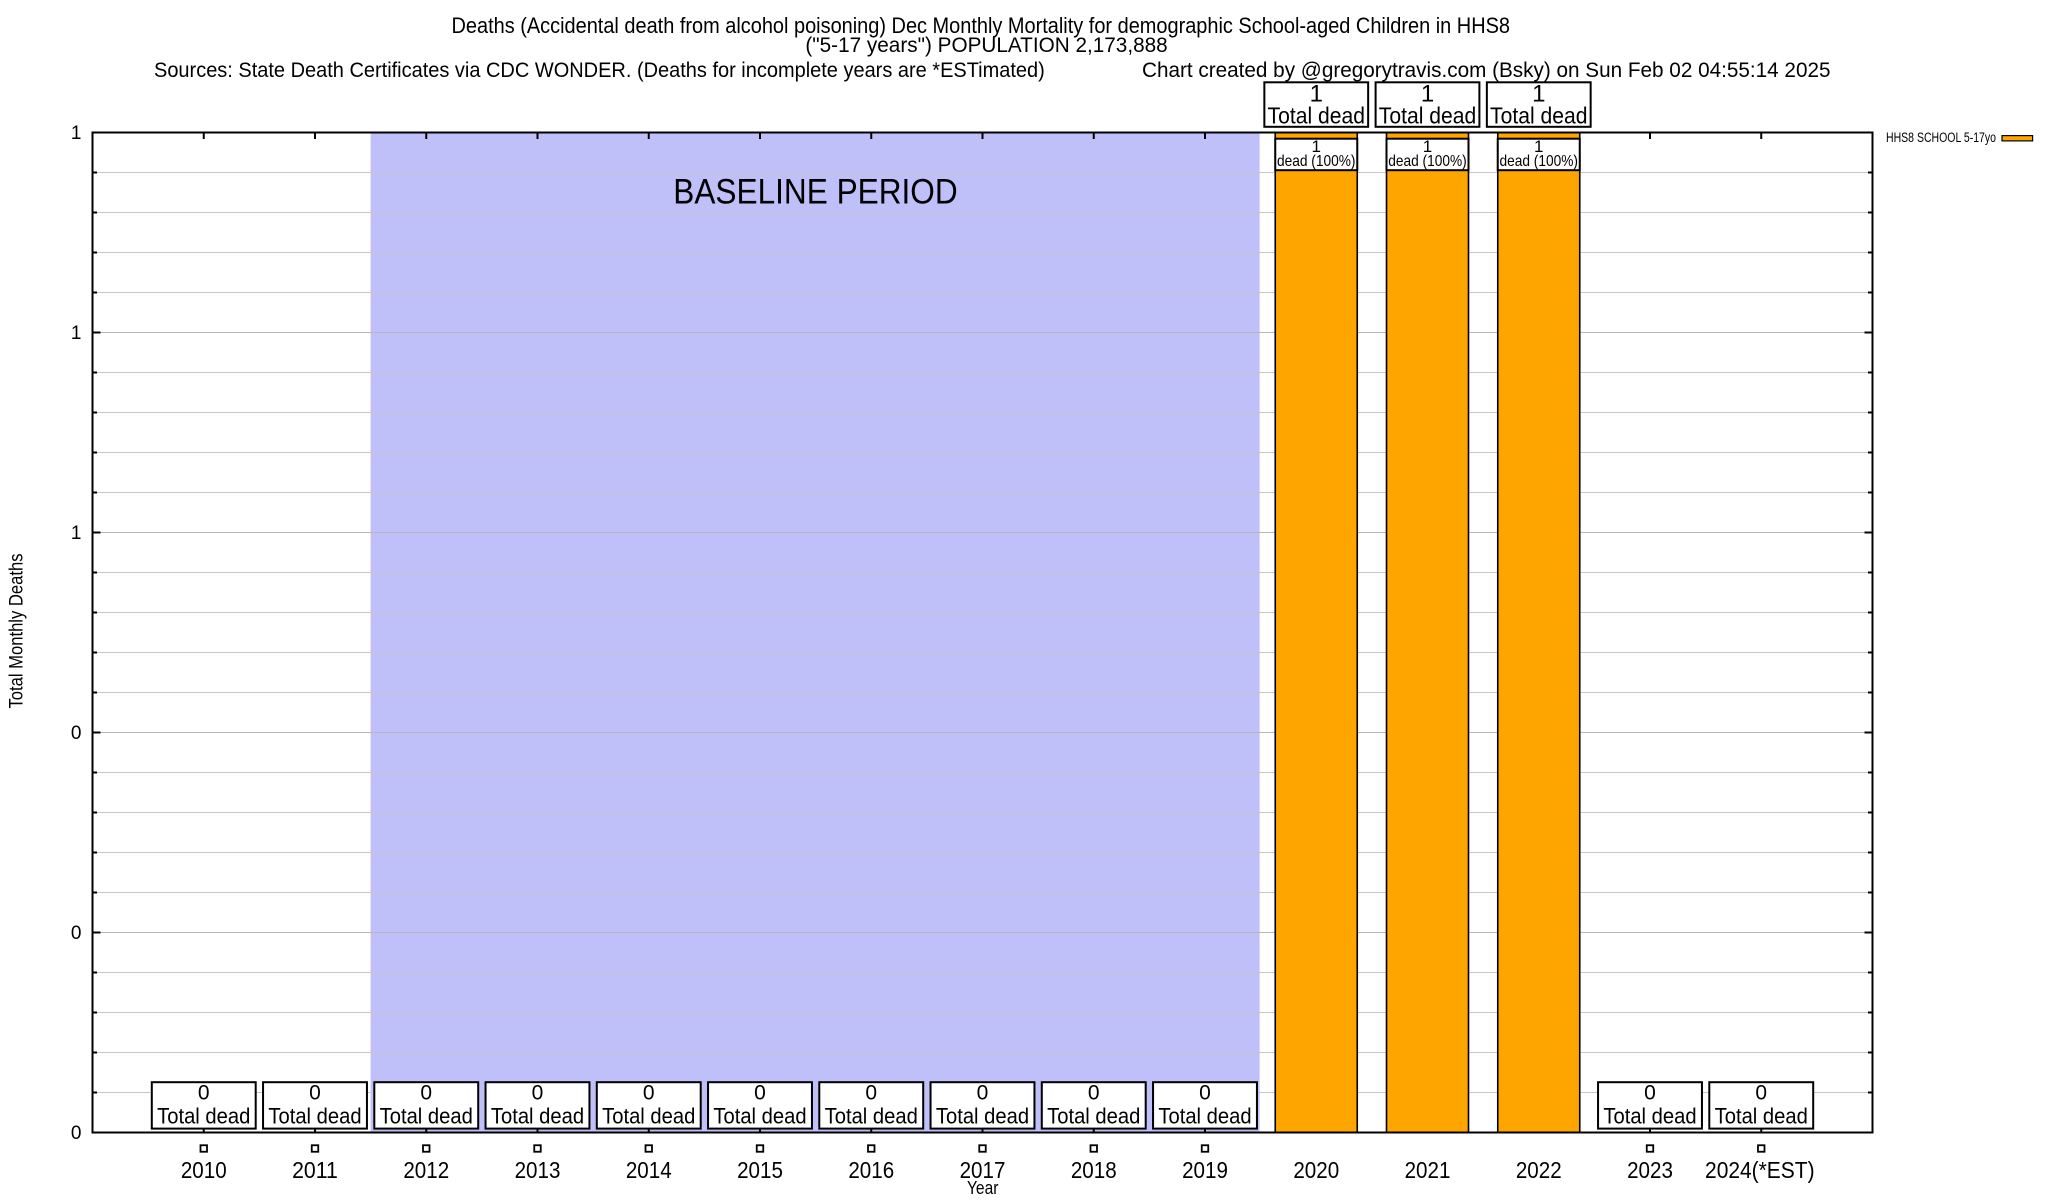 The width and height of the screenshot is (2048, 1200). What do you see at coordinates (538, 1170) in the screenshot?
I see `svg-text: 2013` at bounding box center [538, 1170].